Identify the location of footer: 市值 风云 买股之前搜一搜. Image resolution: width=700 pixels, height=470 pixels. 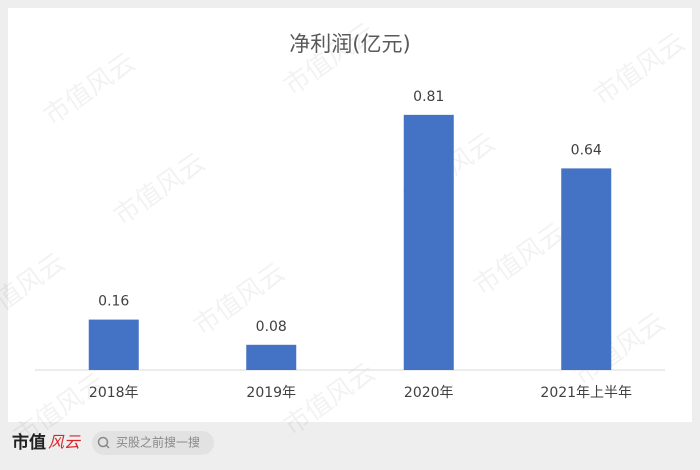
(113, 443).